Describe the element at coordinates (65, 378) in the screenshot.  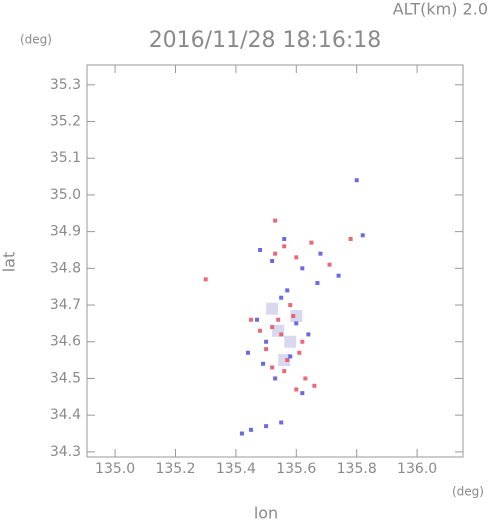
I see `y-tick-label: 34.5` at that location.